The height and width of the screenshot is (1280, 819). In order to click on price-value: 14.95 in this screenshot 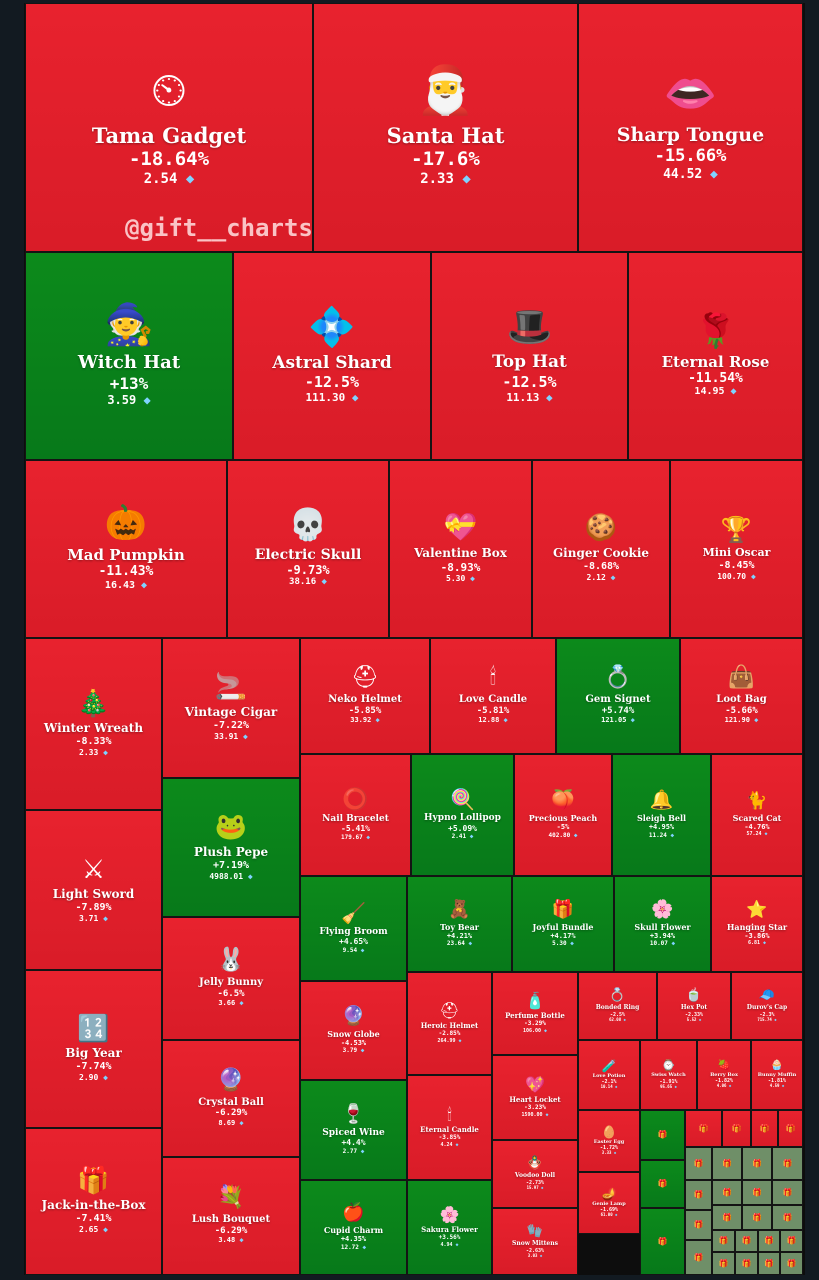, I will do `click(709, 392)`.